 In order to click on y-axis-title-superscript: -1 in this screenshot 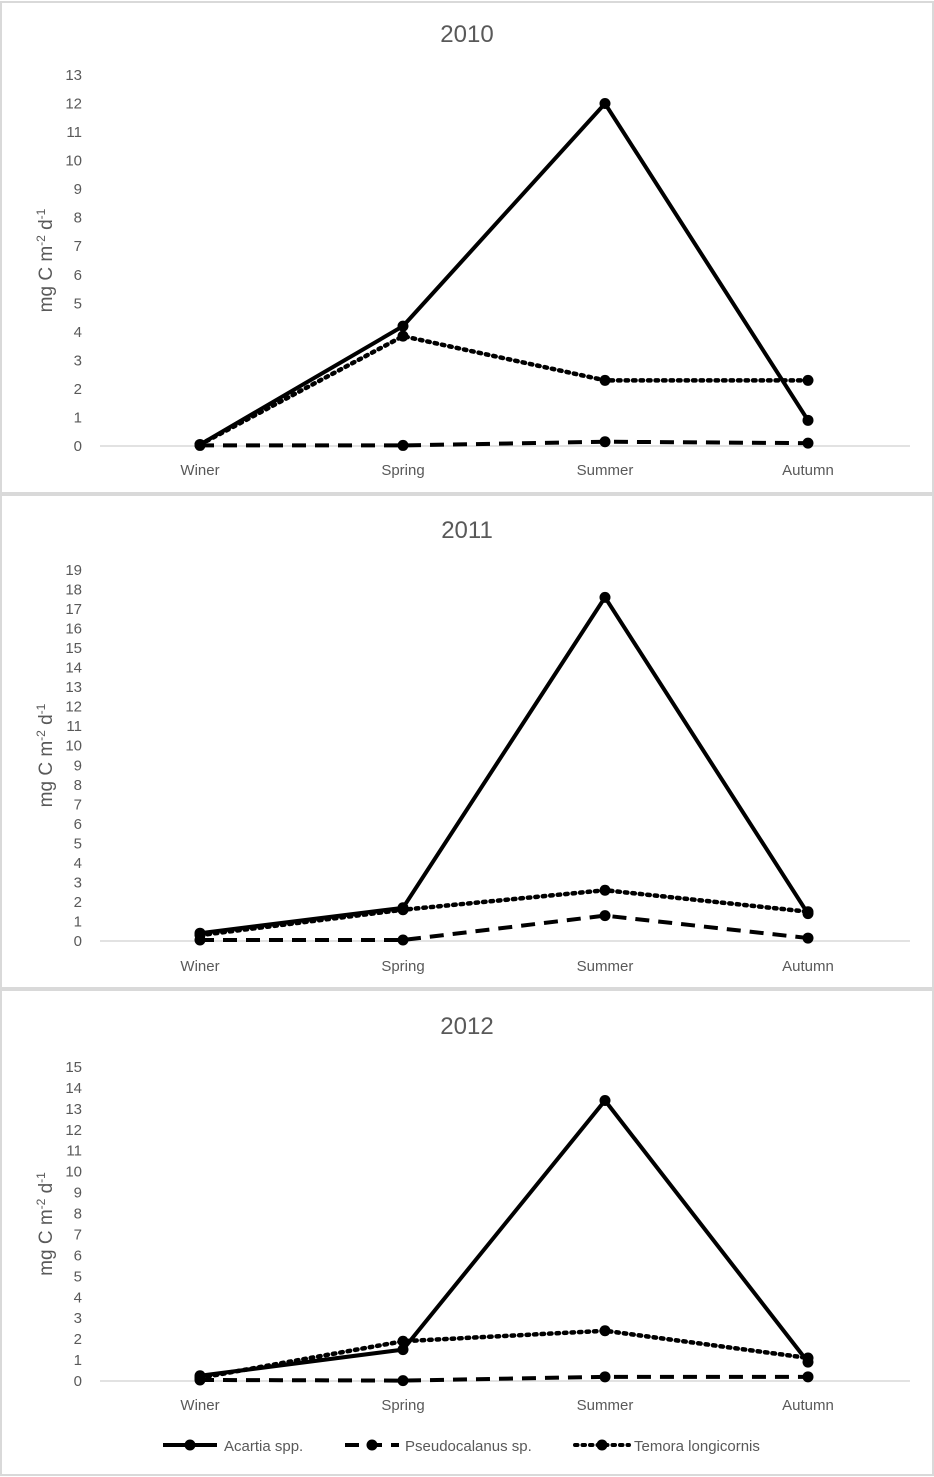, I will do `click(41, 708)`.